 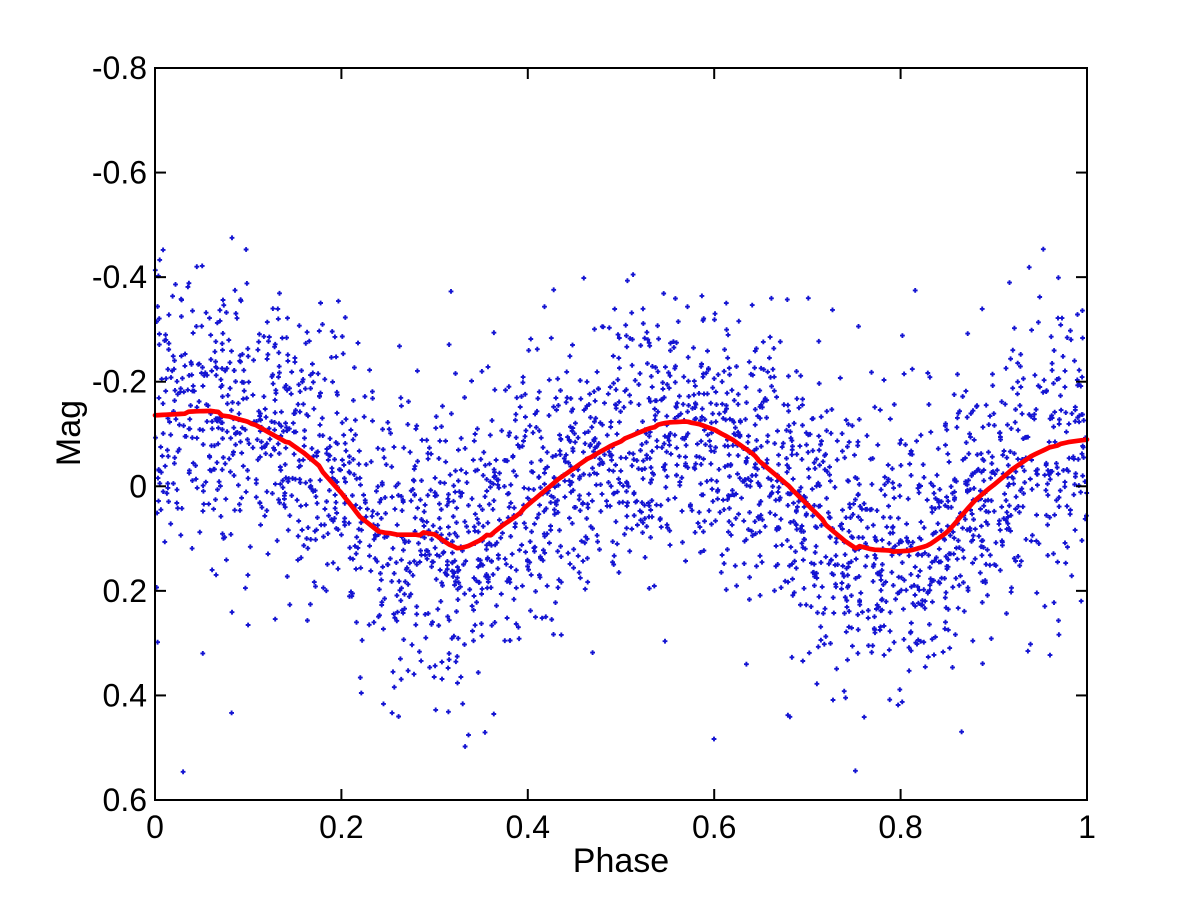 What do you see at coordinates (119, 68) in the screenshot?
I see `y-tick-label: -0.8` at bounding box center [119, 68].